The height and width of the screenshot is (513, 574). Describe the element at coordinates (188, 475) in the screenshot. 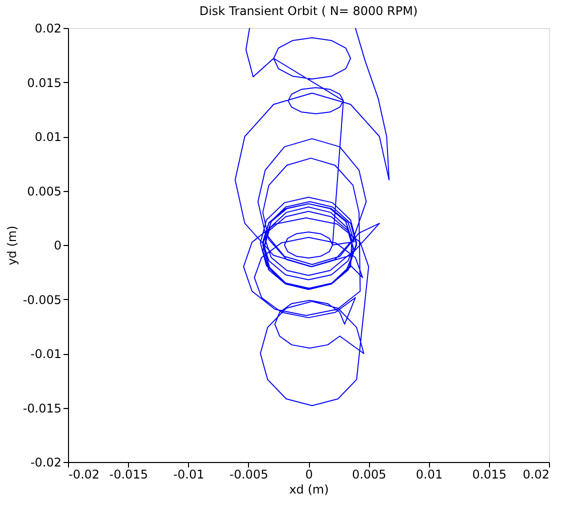

I see `x-tick-label: -0.01` at that location.